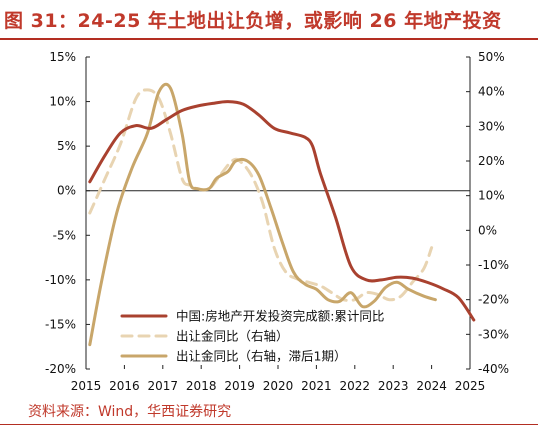 This screenshot has height=427, width=538. Describe the element at coordinates (280, 316) in the screenshot. I see `legend-label-0: 中国:房地产开发投资完成额:累计同比` at that location.